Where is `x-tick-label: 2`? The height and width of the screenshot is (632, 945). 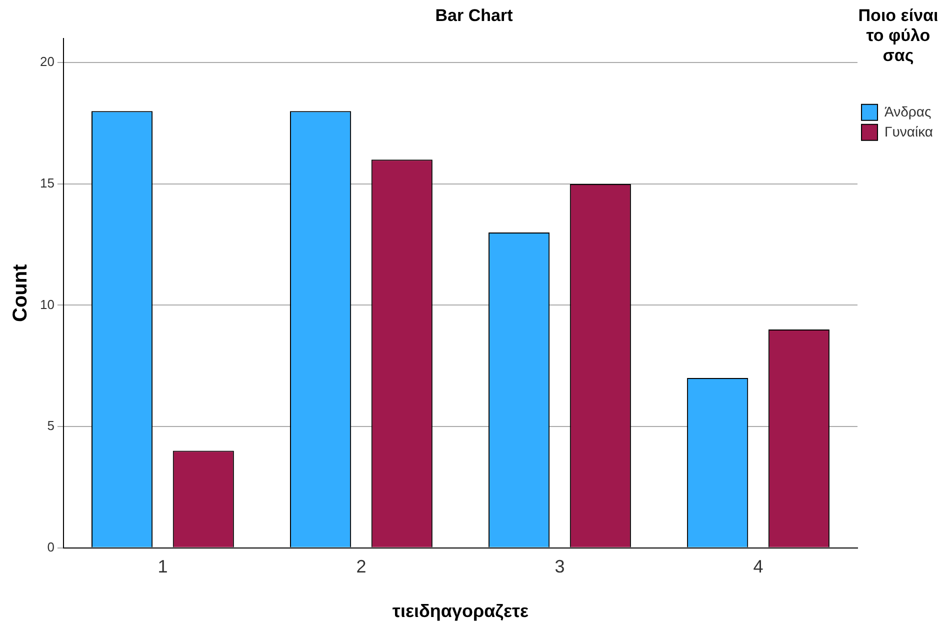
x-tick-label: 2 is located at coordinates (361, 566).